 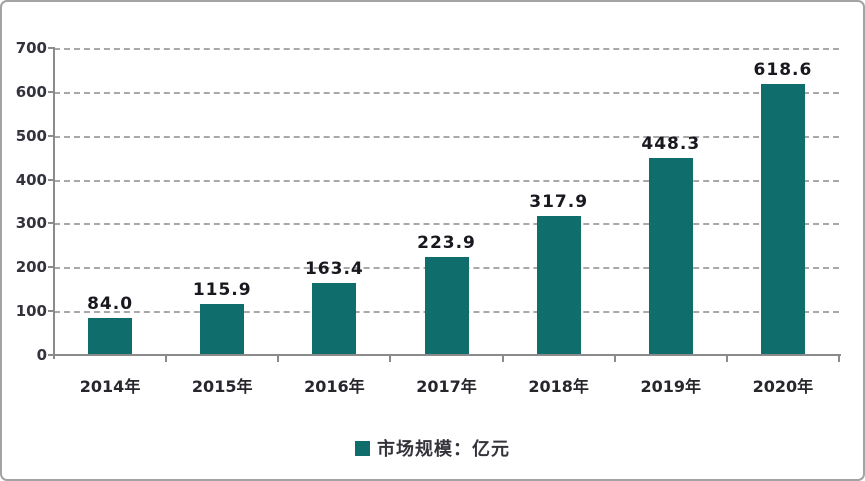 What do you see at coordinates (443, 449) in the screenshot?
I see `legend-label: 市场规模：亿元` at bounding box center [443, 449].